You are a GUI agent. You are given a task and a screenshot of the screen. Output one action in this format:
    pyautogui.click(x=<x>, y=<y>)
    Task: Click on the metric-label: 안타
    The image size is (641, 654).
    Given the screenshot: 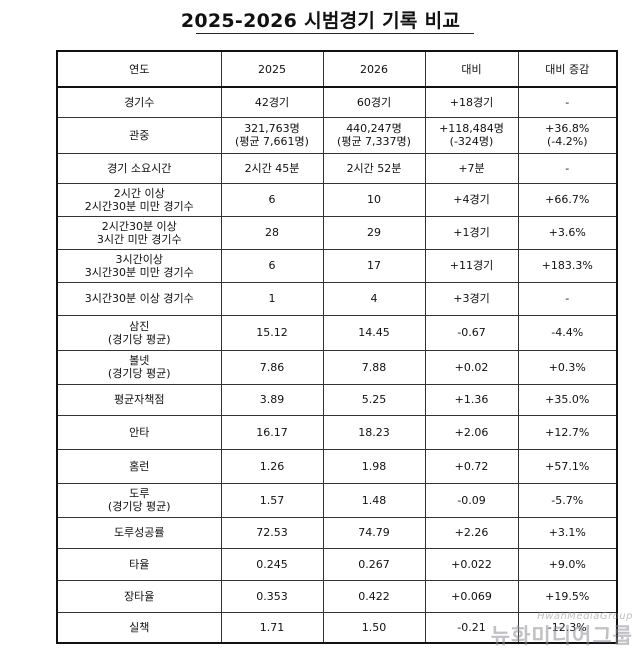 What is the action you would take?
    pyautogui.click(x=139, y=432)
    